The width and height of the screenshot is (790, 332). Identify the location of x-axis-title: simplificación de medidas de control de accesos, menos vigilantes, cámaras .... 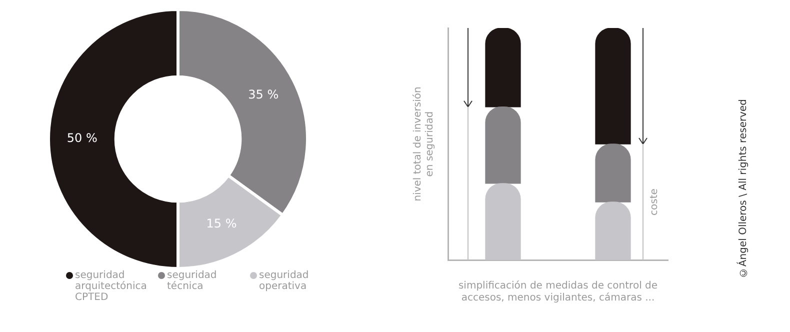
(558, 292).